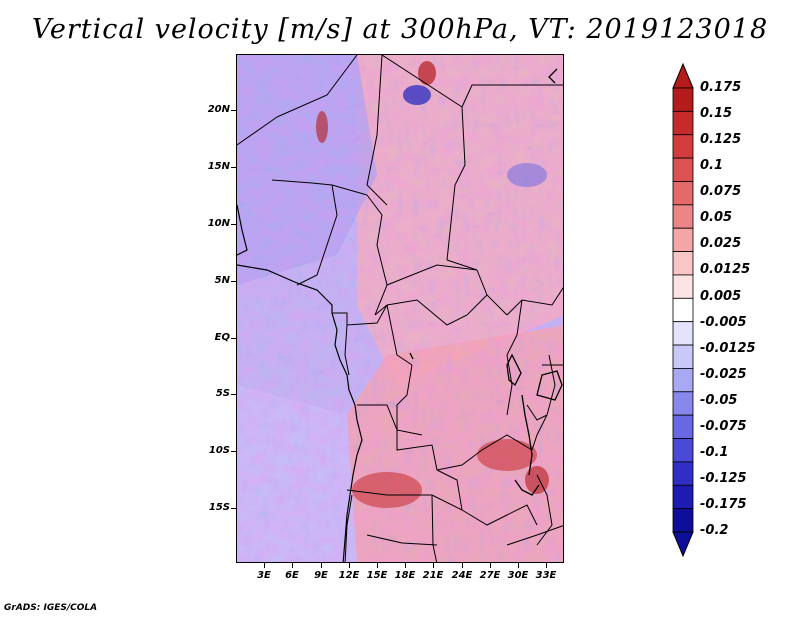 The width and height of the screenshot is (800, 618). Describe the element at coordinates (219, 450) in the screenshot. I see `lat-label-10s: 10S` at that location.